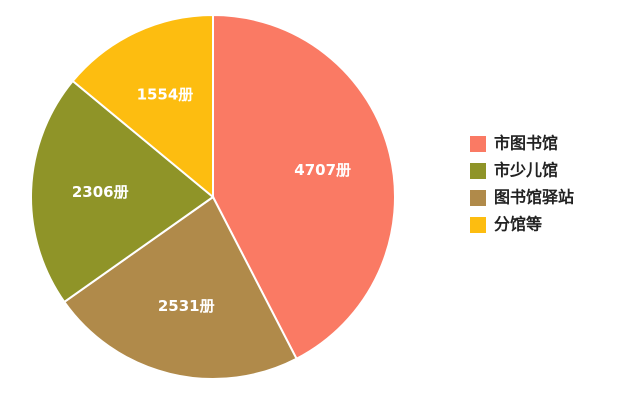 The image size is (640, 400). What do you see at coordinates (142, 106) in the screenshot?
I see `pie-slice` at bounding box center [142, 106].